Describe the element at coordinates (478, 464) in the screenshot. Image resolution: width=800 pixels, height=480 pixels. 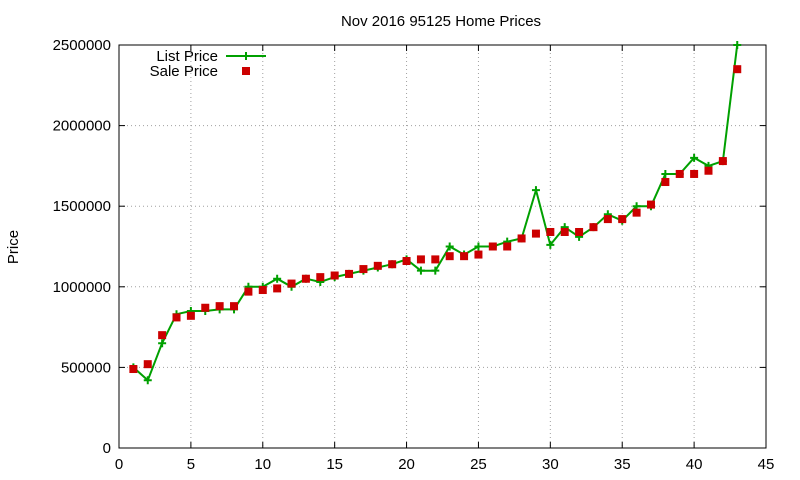
I see `x-tick-label: 25` at that location.